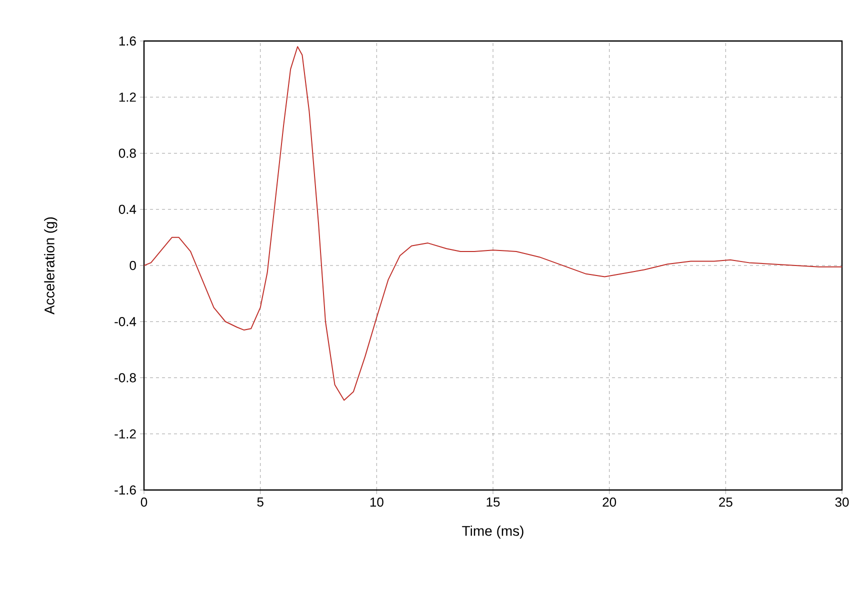  Describe the element at coordinates (127, 97) in the screenshot. I see `y-tick-label: 1.2` at that location.